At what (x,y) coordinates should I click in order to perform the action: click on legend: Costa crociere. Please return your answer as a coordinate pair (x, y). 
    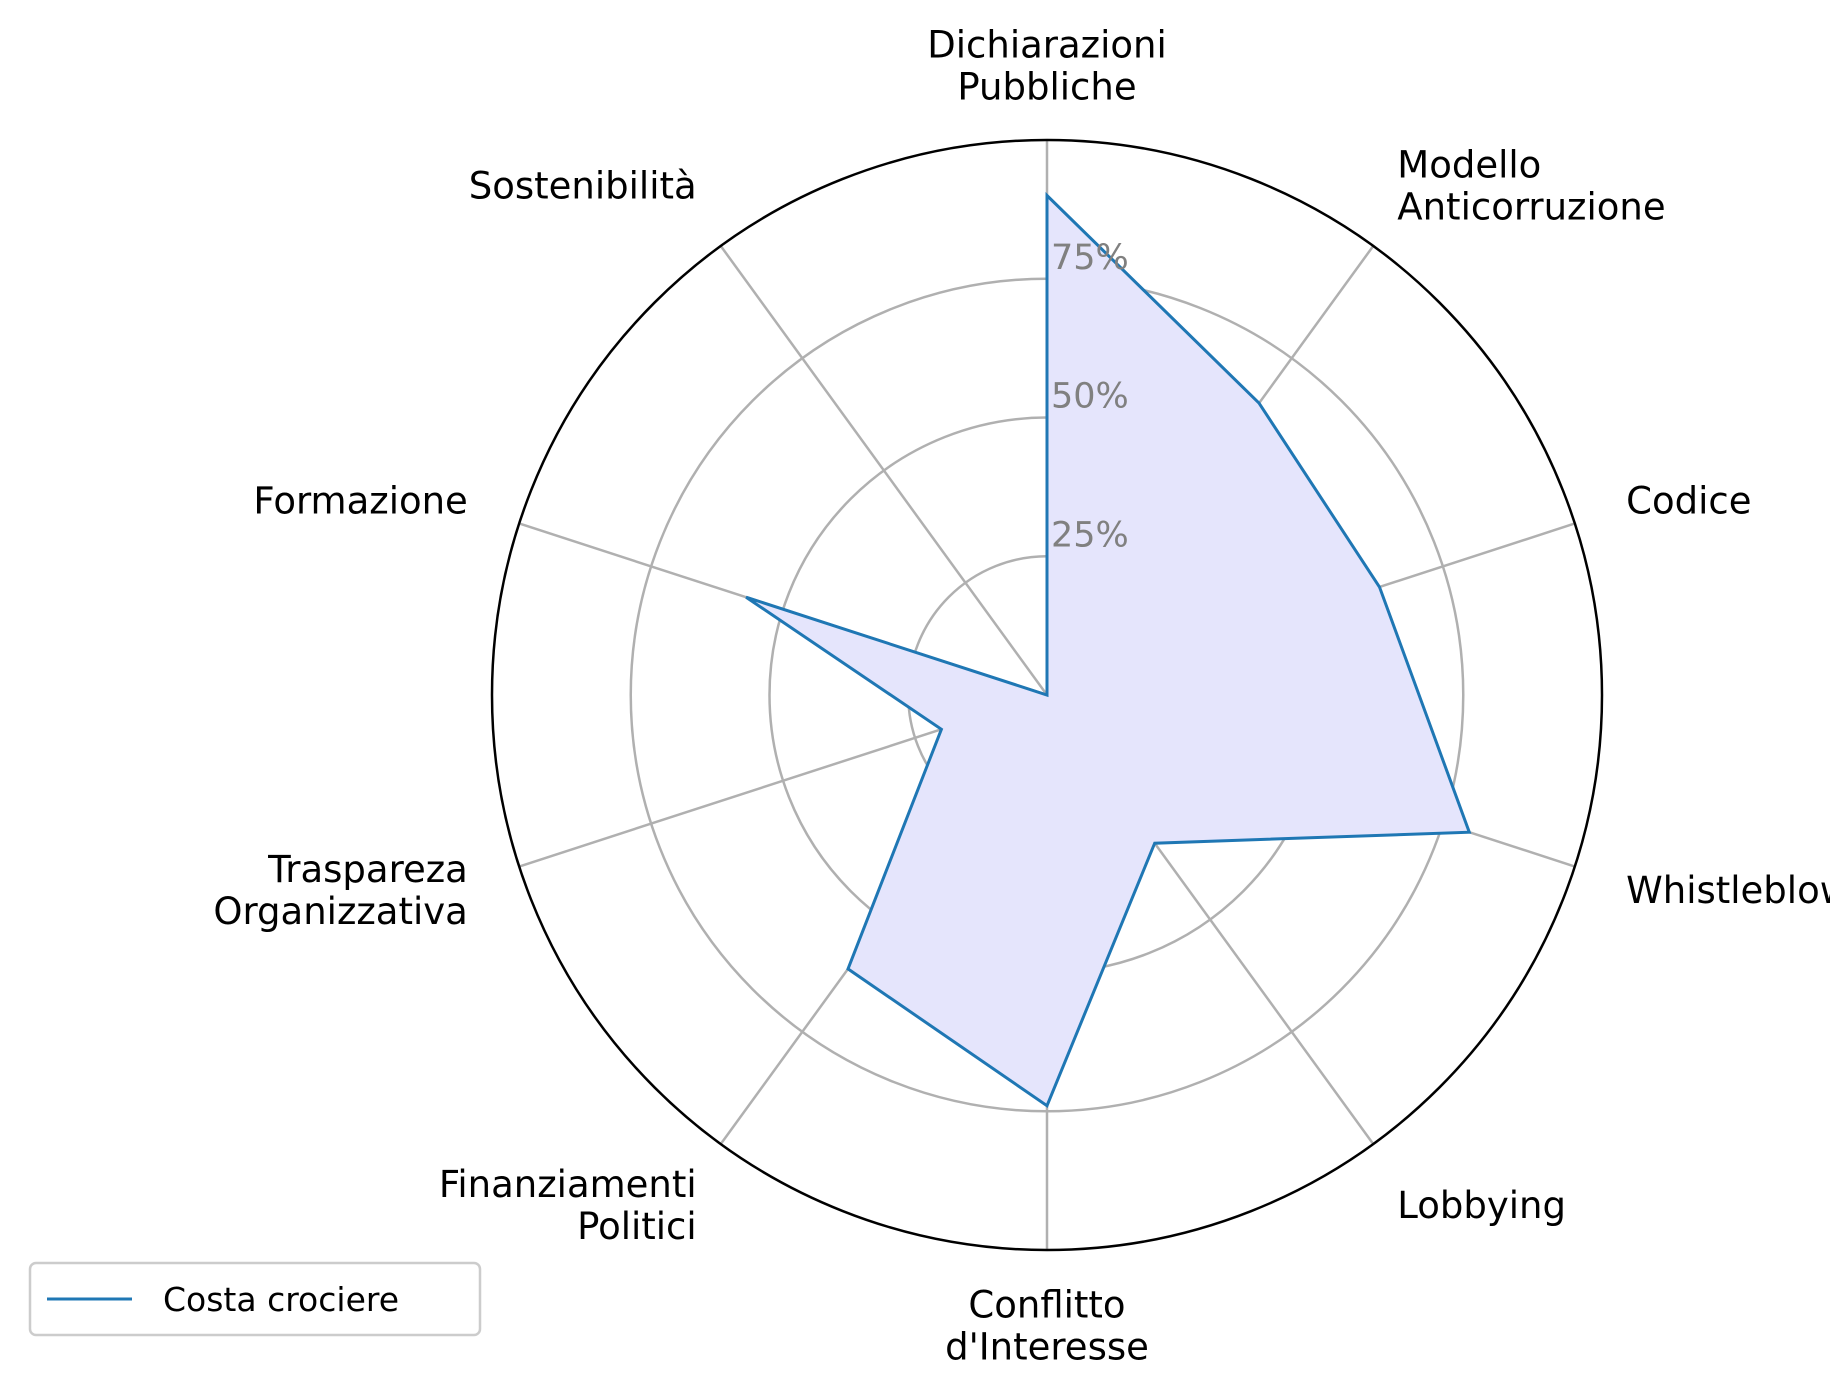
    Looking at the image, I should click on (255, 1299).